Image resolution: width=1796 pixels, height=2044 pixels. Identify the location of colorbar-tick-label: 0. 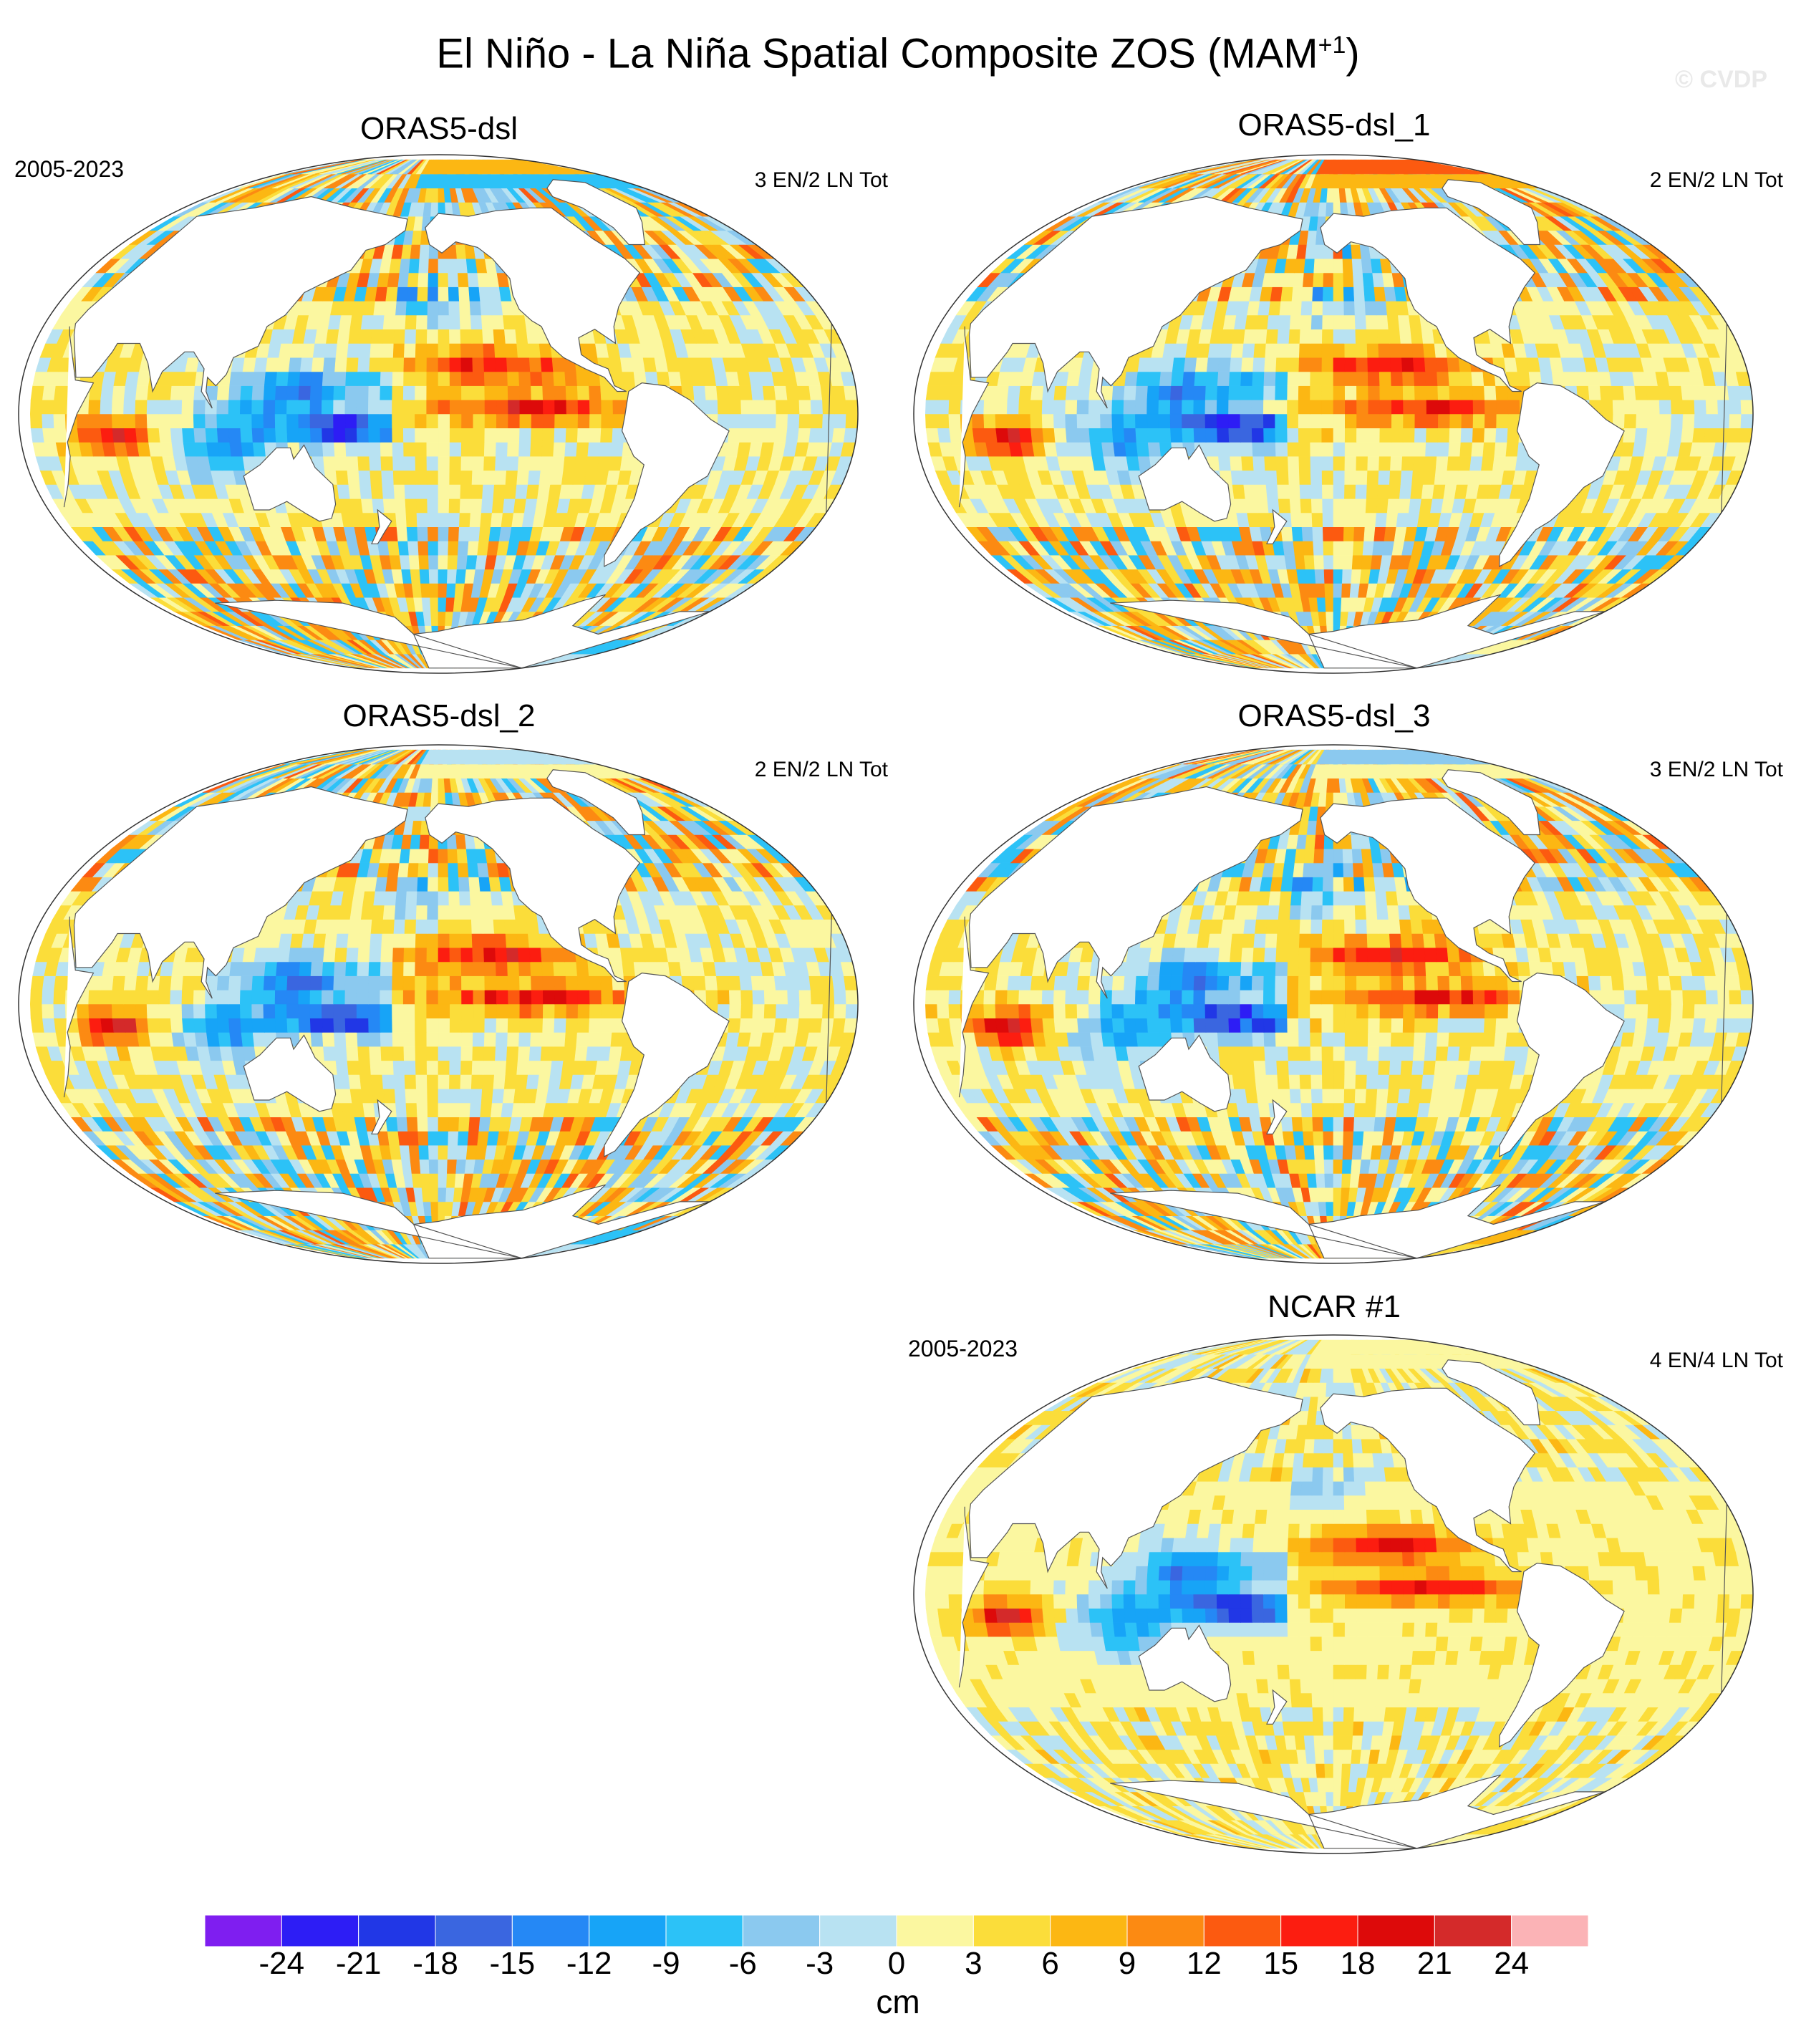
(897, 1962).